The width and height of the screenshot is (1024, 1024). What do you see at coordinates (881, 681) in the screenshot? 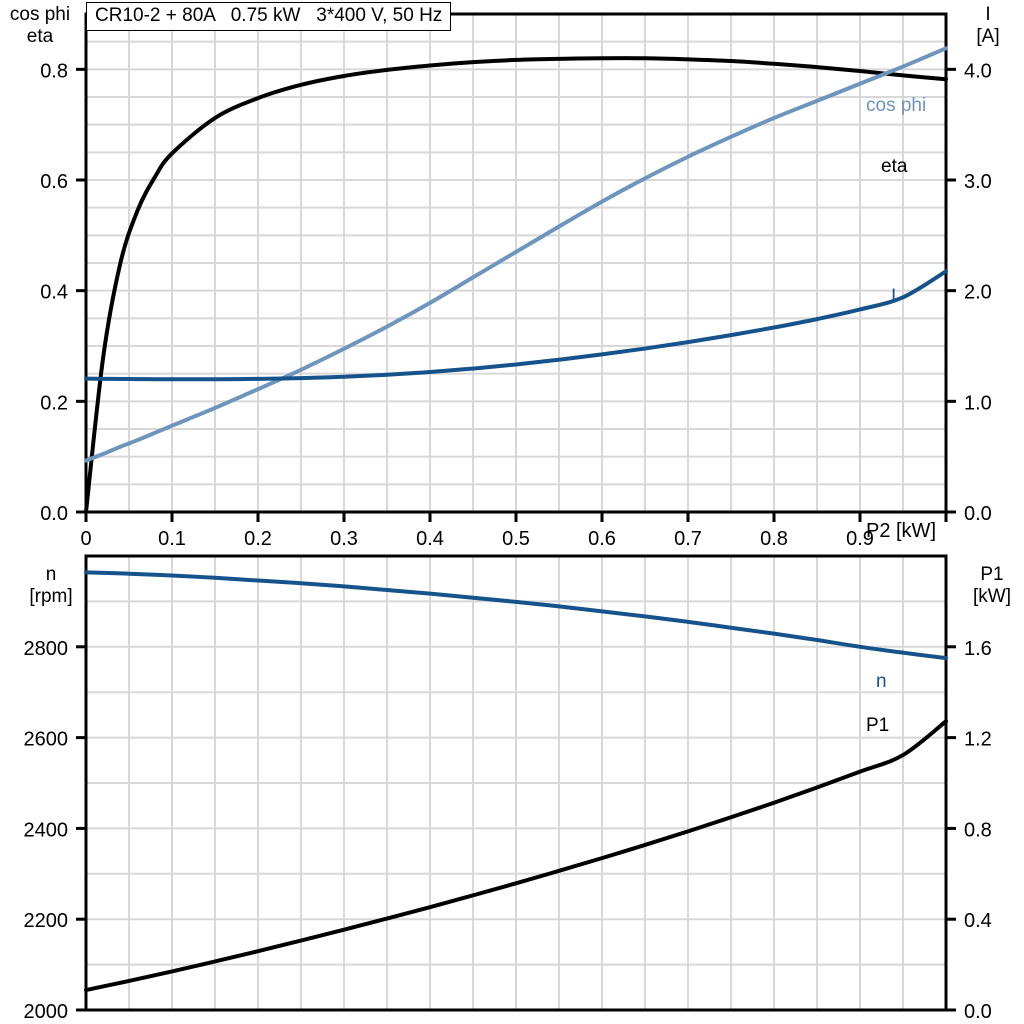
I see `curve-label-speed: n` at bounding box center [881, 681].